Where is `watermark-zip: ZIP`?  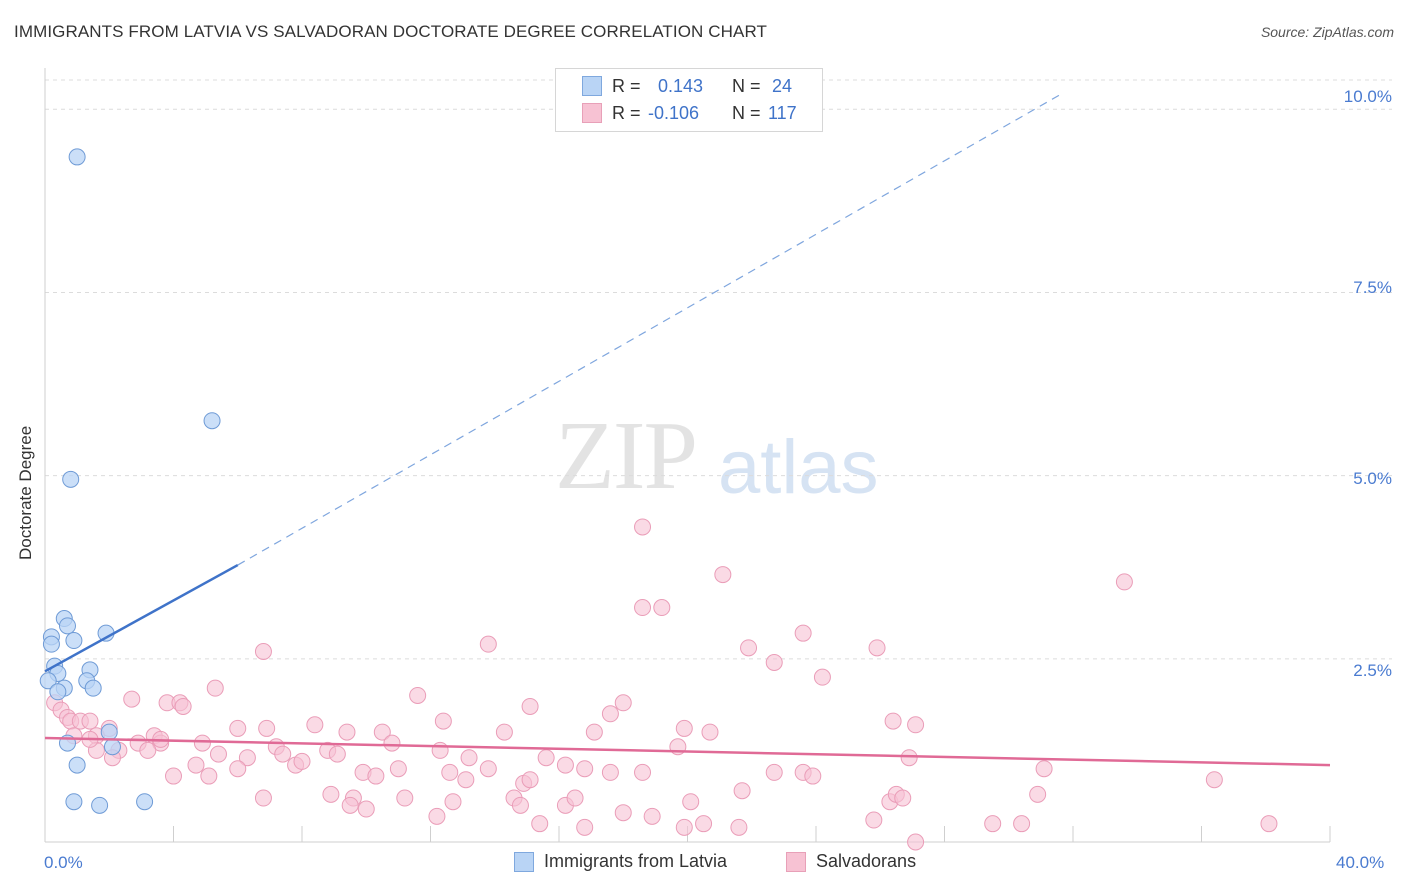 watermark-zip: ZIP is located at coordinates (626, 456).